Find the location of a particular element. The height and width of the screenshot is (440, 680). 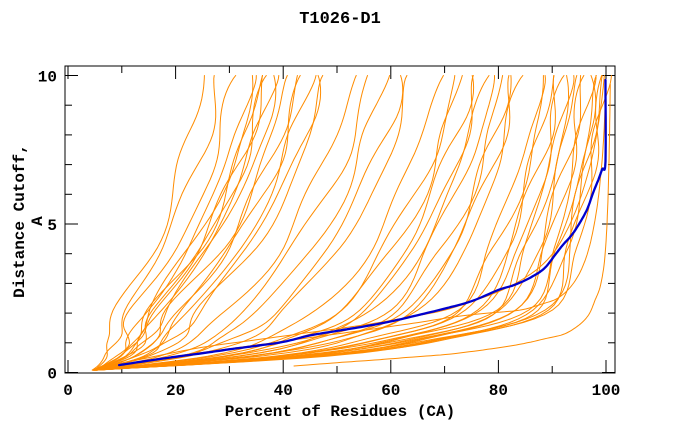

tick-label: 40 is located at coordinates (283, 391).